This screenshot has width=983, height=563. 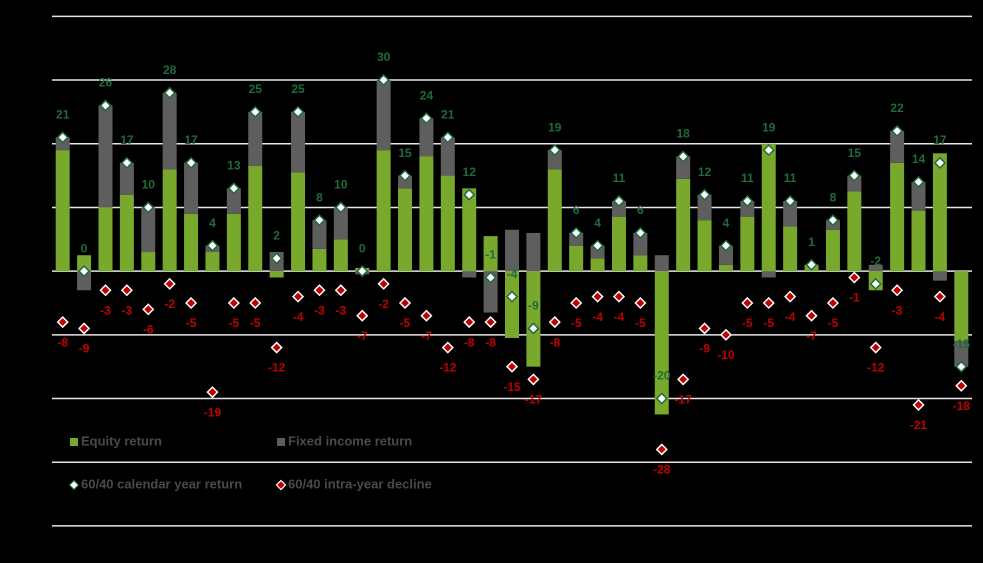 I want to click on data-label: -18, so click(x=962, y=406).